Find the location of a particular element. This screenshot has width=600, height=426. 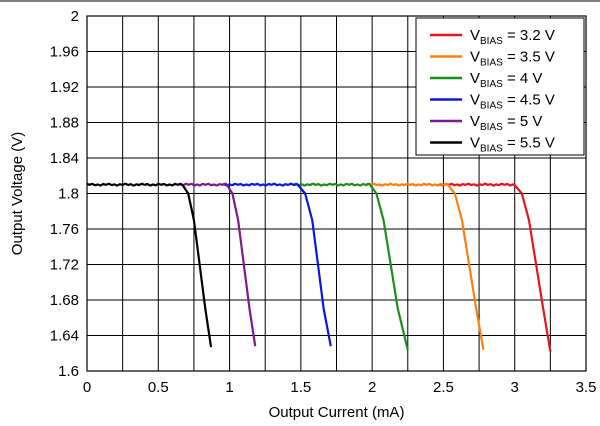

y-tick-label: 1.96 is located at coordinates (64, 52).